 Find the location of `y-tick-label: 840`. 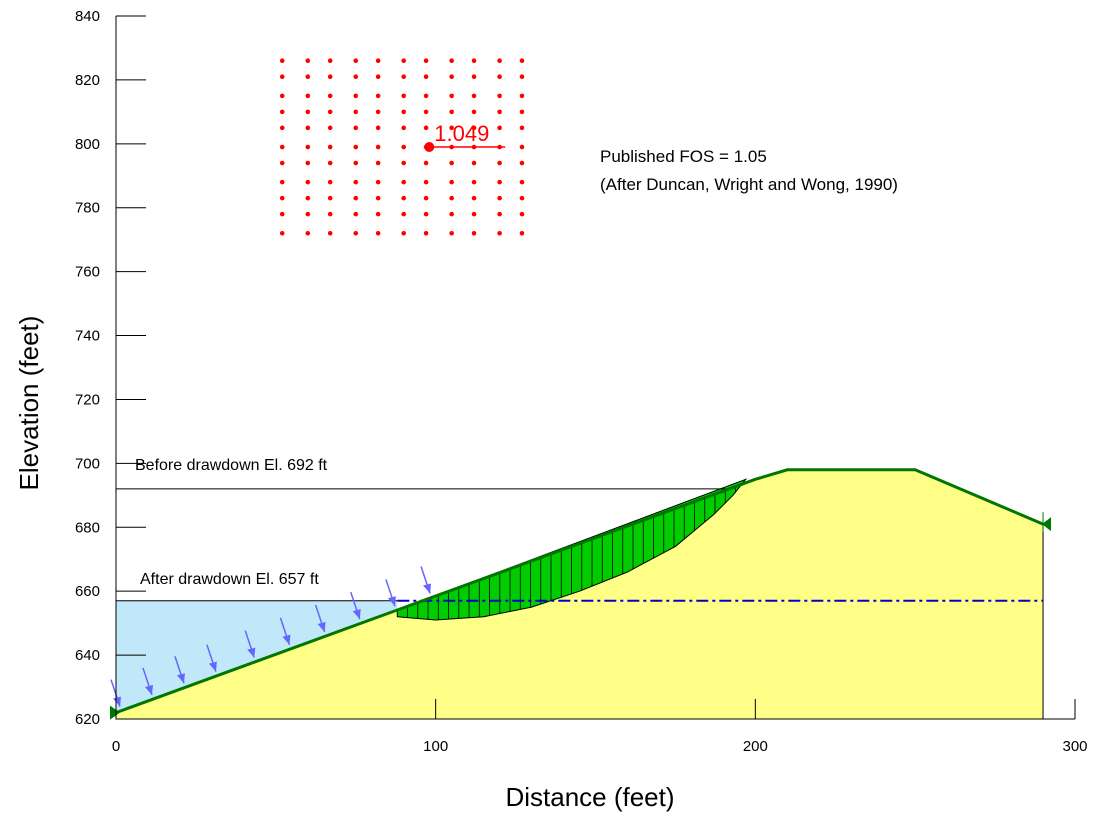

y-tick-label: 840 is located at coordinates (87, 16).